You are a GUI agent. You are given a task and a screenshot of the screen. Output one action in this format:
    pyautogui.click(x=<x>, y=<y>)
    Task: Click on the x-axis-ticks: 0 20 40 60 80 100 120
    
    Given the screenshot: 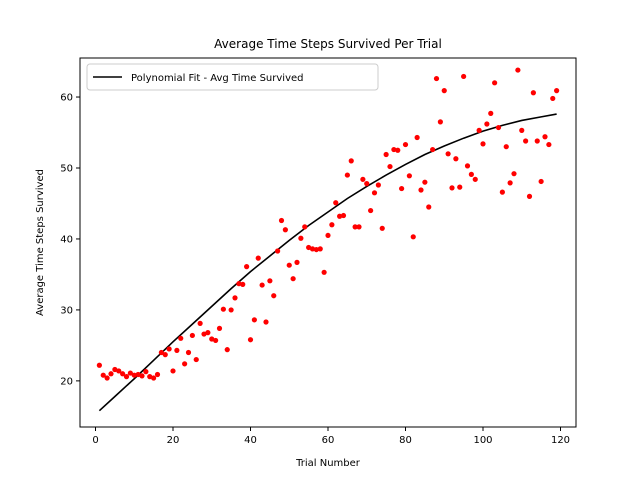 What is the action you would take?
    pyautogui.click(x=331, y=436)
    